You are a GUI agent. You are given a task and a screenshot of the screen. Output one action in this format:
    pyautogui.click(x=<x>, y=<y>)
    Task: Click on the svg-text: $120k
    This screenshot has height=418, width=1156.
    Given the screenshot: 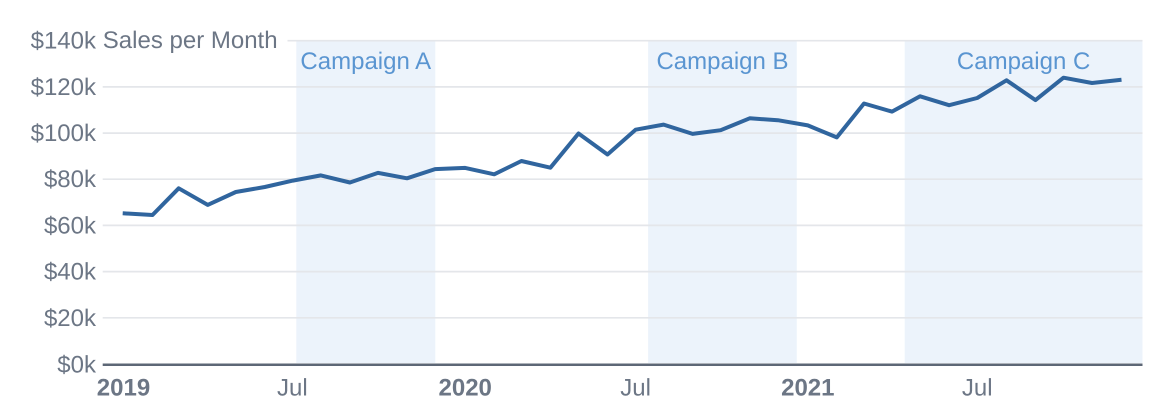 What is the action you would take?
    pyautogui.click(x=64, y=87)
    